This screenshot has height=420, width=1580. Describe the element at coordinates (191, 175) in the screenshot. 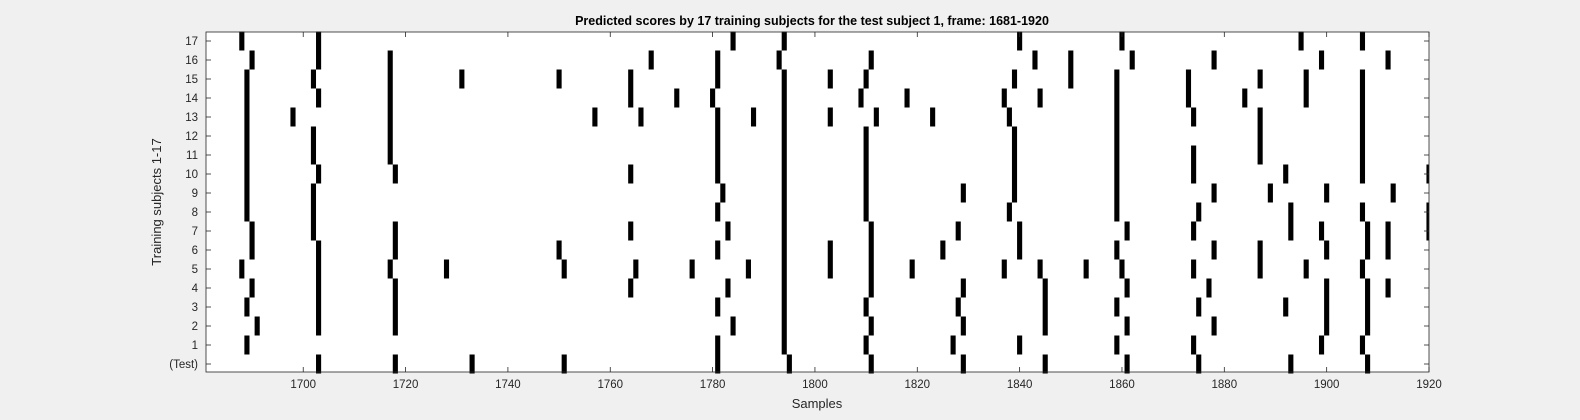

I see `y-tick-label: 10` at that location.